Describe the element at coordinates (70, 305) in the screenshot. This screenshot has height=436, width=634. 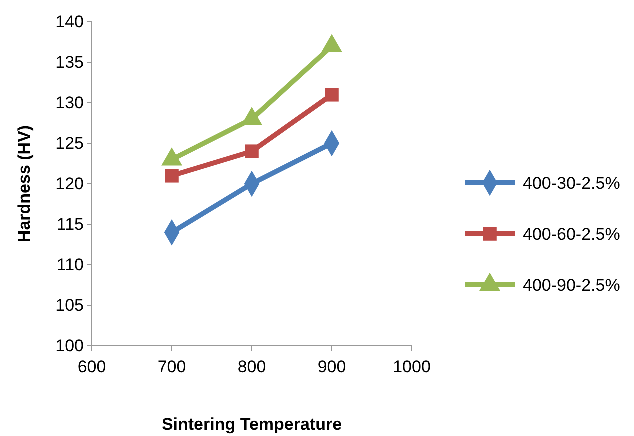
I see `y-tick-label: 105` at that location.